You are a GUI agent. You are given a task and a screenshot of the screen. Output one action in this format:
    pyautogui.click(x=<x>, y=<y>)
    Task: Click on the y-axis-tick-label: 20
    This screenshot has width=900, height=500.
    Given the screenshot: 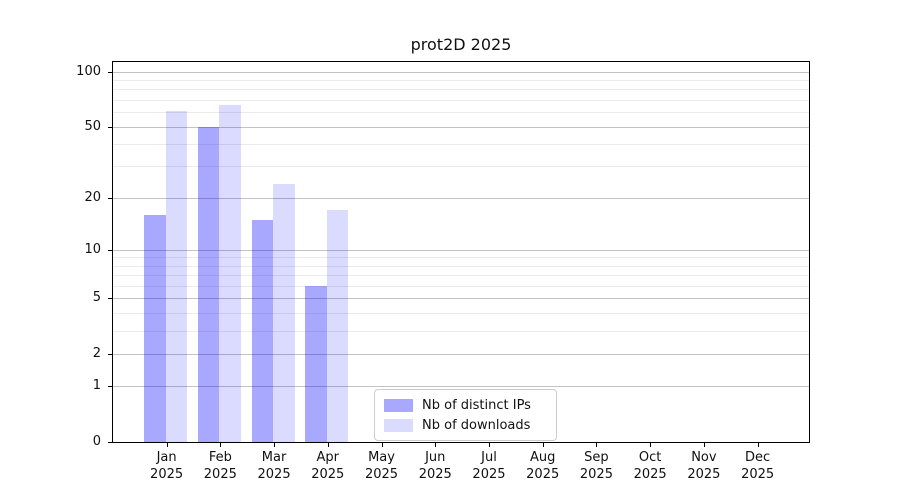 What is the action you would take?
    pyautogui.click(x=92, y=197)
    